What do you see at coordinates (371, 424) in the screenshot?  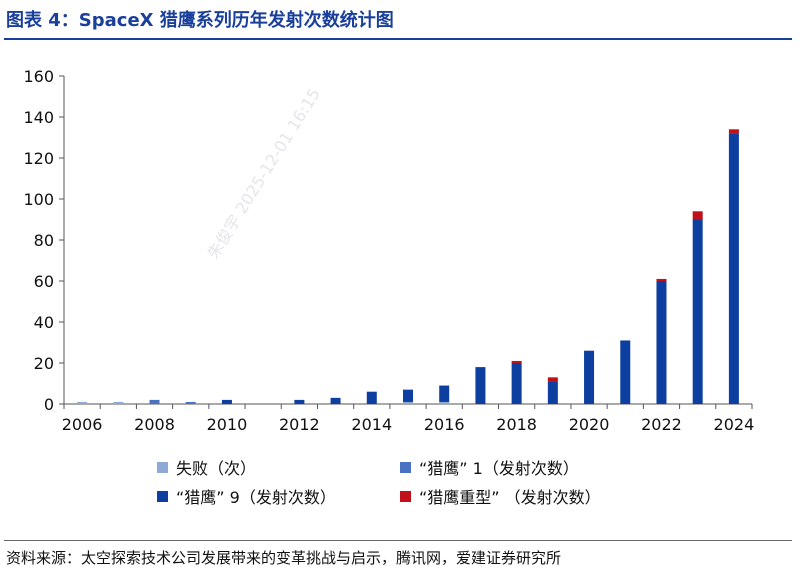 I see `x-tick-label: 2014` at bounding box center [371, 424].